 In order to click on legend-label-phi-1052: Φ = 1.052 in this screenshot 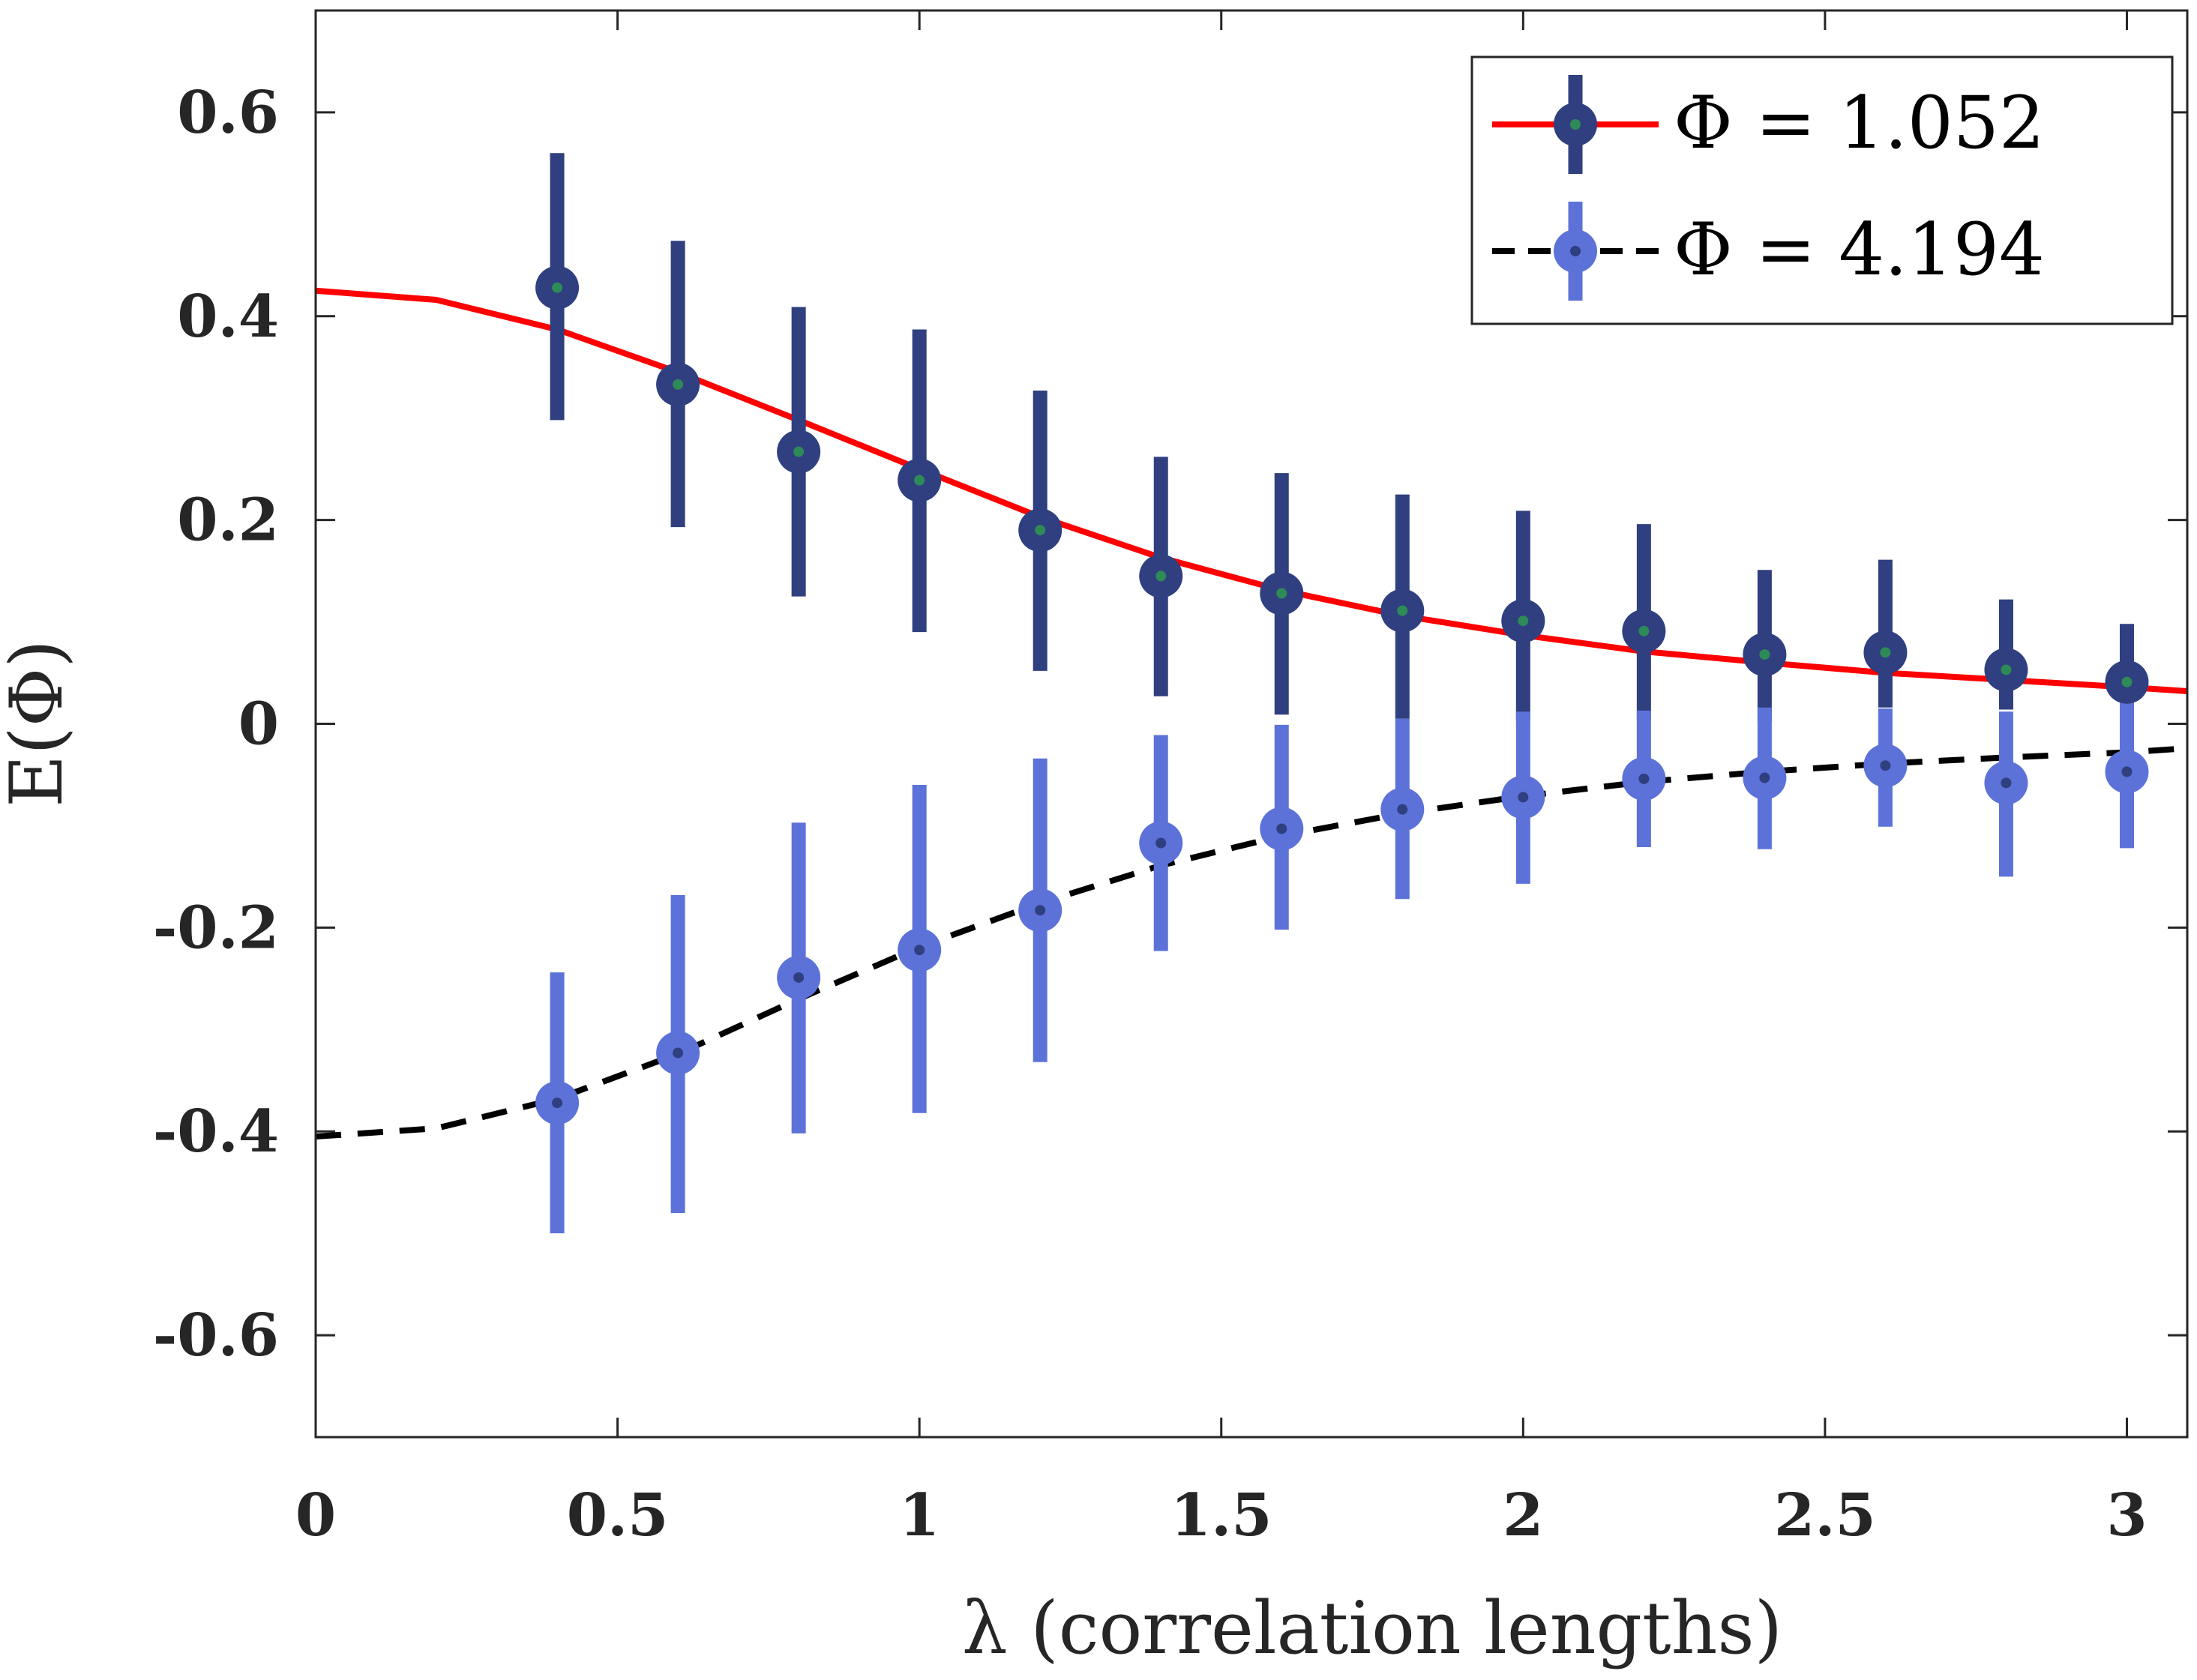, I will do `click(1859, 123)`.